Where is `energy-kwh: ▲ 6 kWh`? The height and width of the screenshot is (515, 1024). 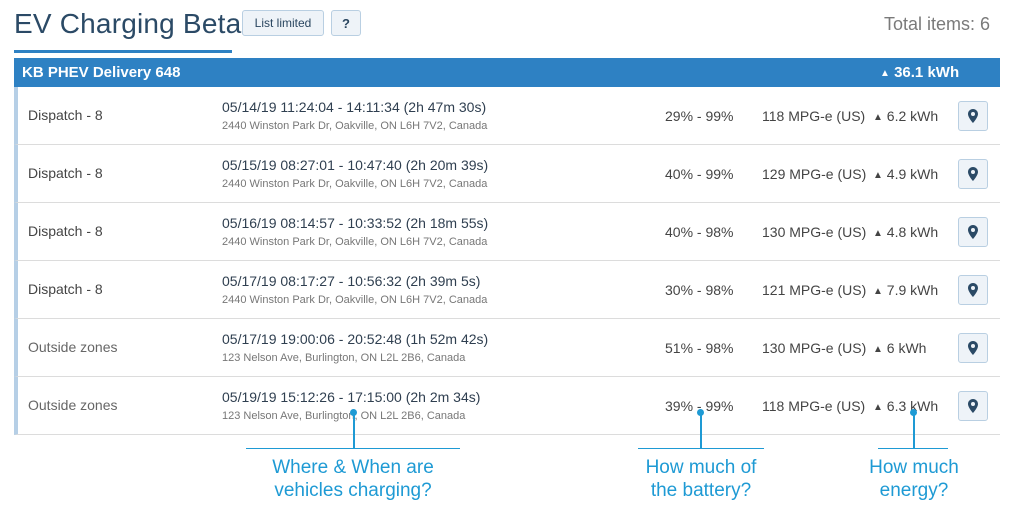 energy-kwh: ▲ 6 kWh is located at coordinates (899, 348).